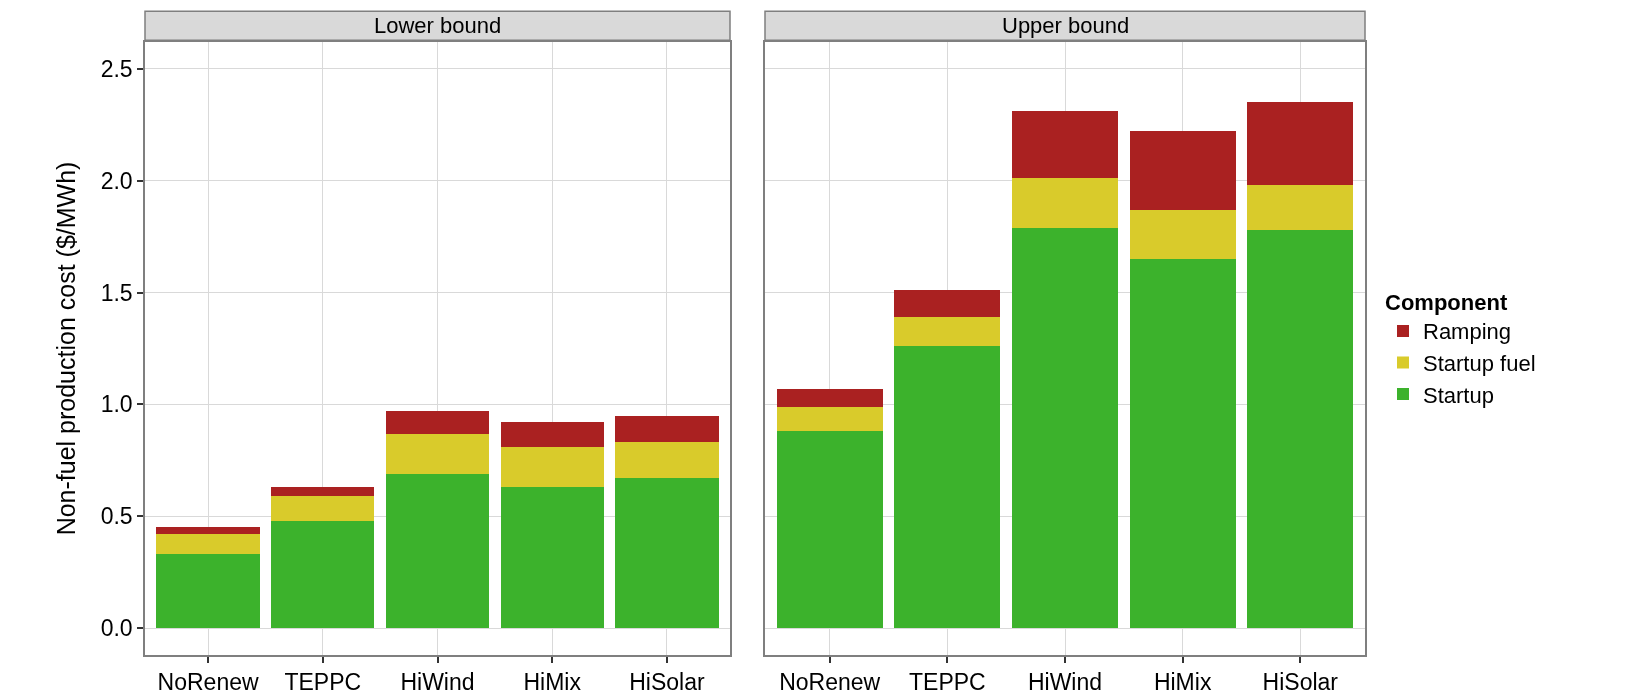 Image resolution: width=1629 pixels, height=695 pixels. Describe the element at coordinates (1458, 395) in the screenshot. I see `legend-label: Startup` at that location.